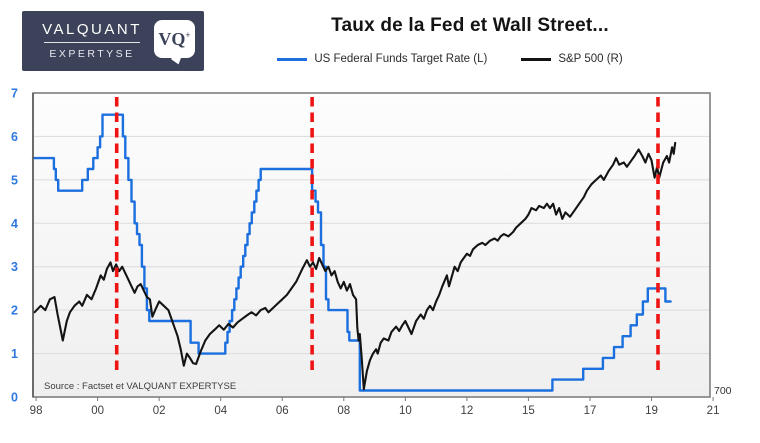 The height and width of the screenshot is (443, 760). I want to click on logo-divider, so click(92, 42).